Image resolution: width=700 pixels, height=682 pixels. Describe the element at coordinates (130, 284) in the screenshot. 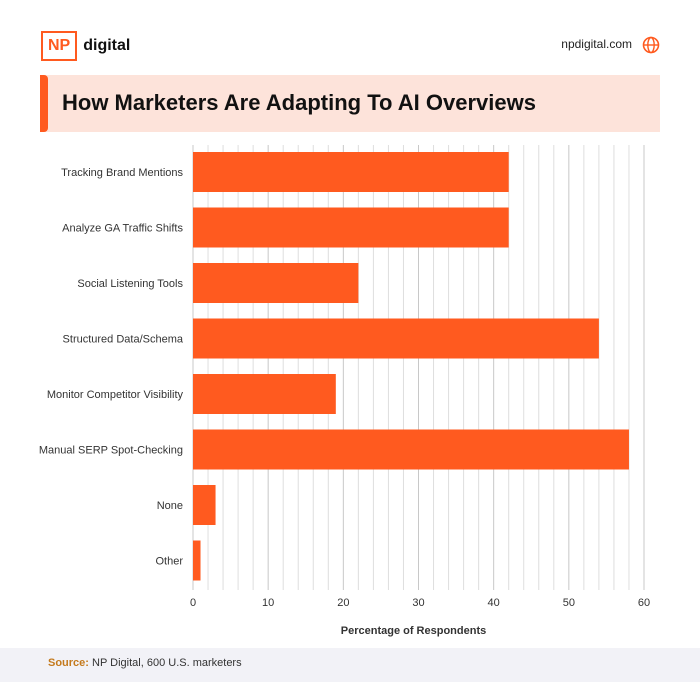

I see `category-label: Social Listening Tools` at that location.